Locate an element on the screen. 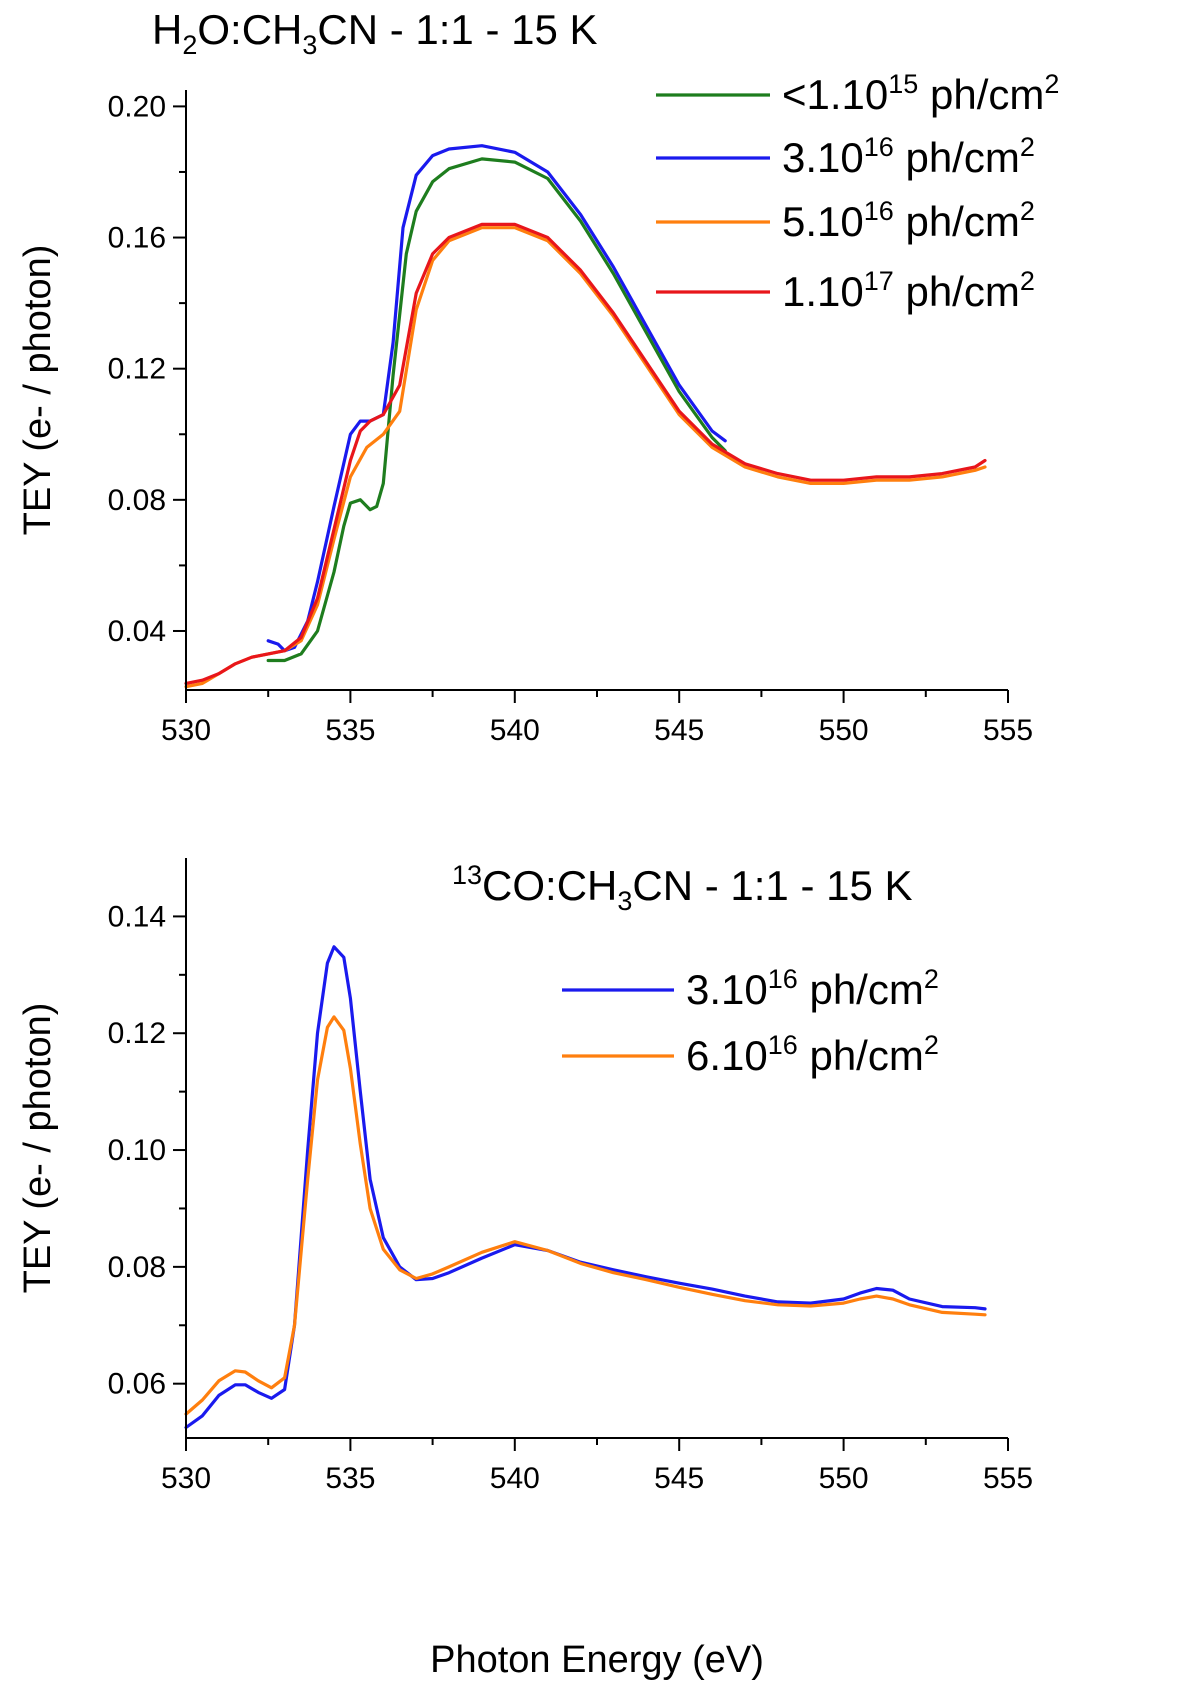 The image size is (1200, 1697). legend-label: <1.1015 ph/cm2 is located at coordinates (920, 93).